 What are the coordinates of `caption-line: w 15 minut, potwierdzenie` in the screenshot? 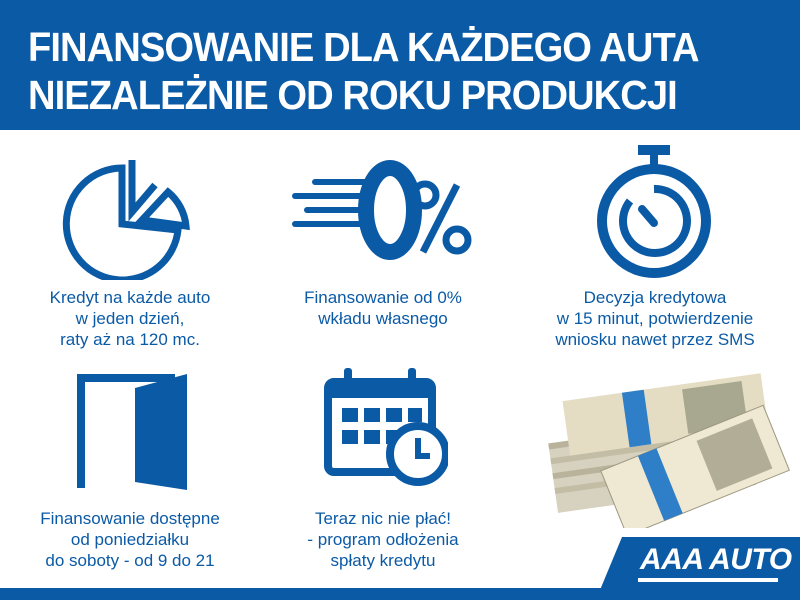 It's located at (655, 318).